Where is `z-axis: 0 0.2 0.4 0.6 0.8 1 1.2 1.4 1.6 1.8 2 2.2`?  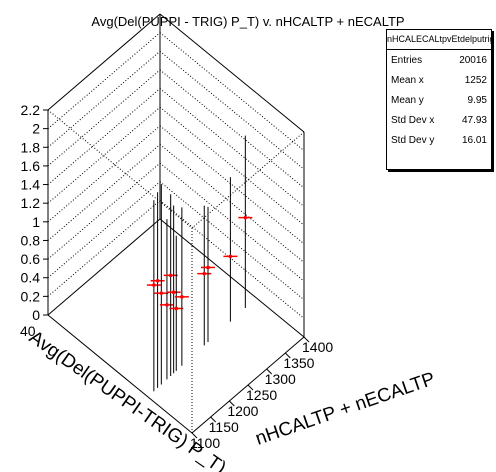
z-axis: 0 0.2 0.4 0.6 0.8 1 1.2 1.4 1.6 1.8 2 2.2 is located at coordinates (34, 212).